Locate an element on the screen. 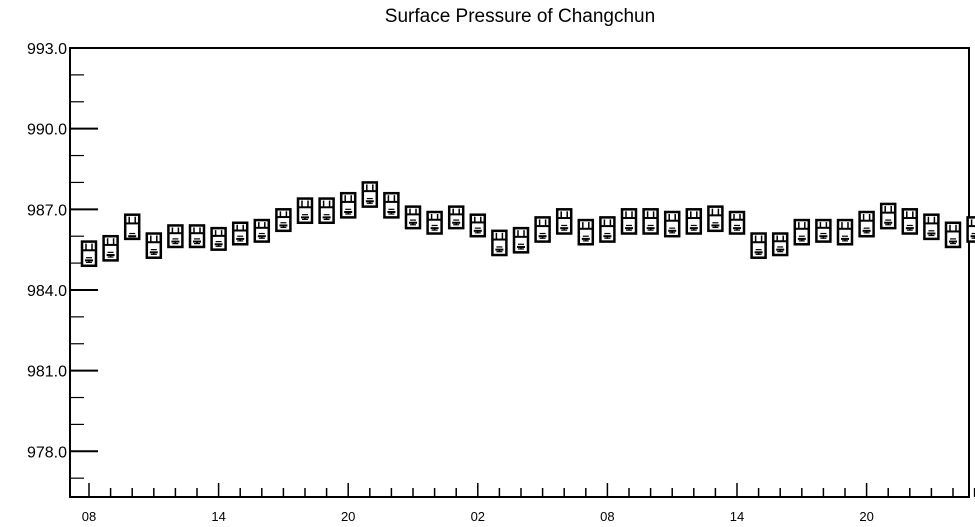 The height and width of the screenshot is (527, 975). y-tick-label: 981.0 is located at coordinates (47, 372).